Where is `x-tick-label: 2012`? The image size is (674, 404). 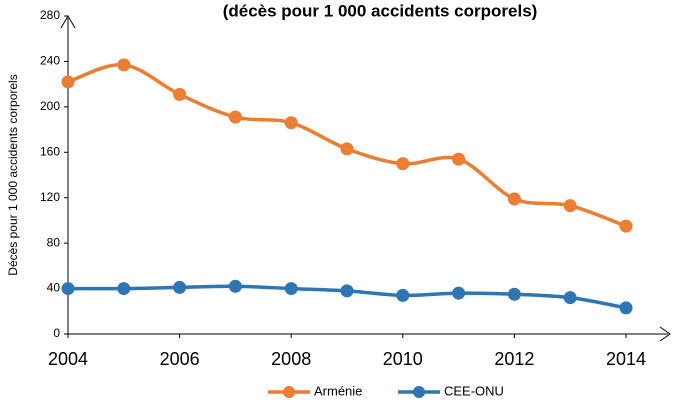
x-tick-label: 2012 is located at coordinates (514, 359).